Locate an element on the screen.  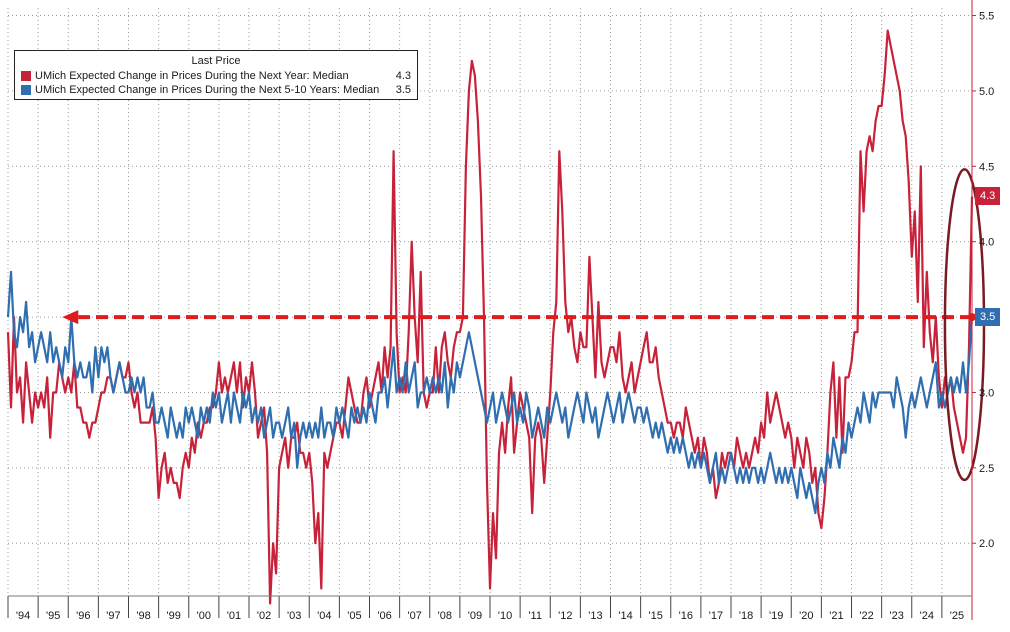
legend-value-one-year: 4.3 is located at coordinates (403, 76).